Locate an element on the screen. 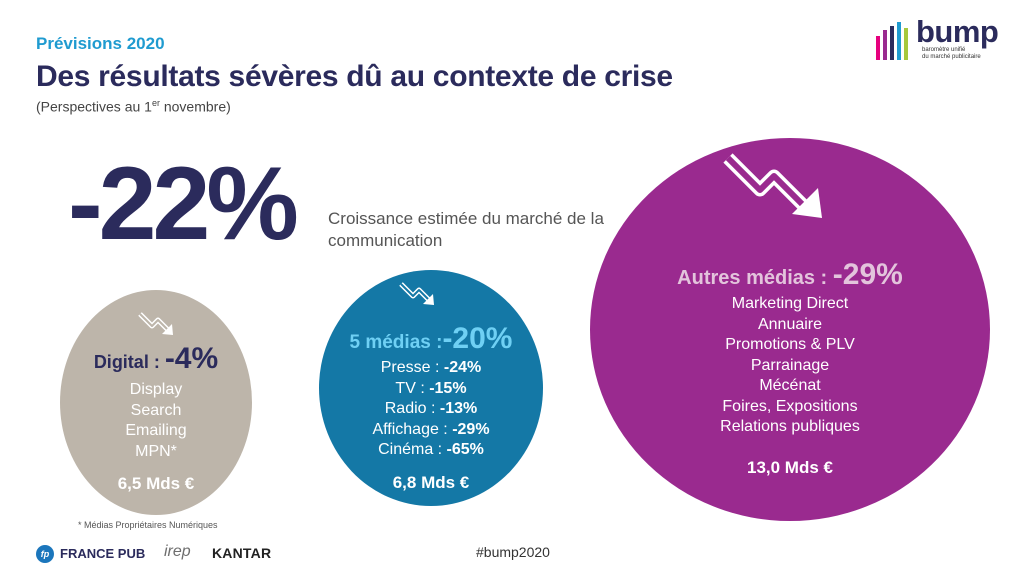  other-media-heading: Autres médias : -29% is located at coordinates (790, 275).